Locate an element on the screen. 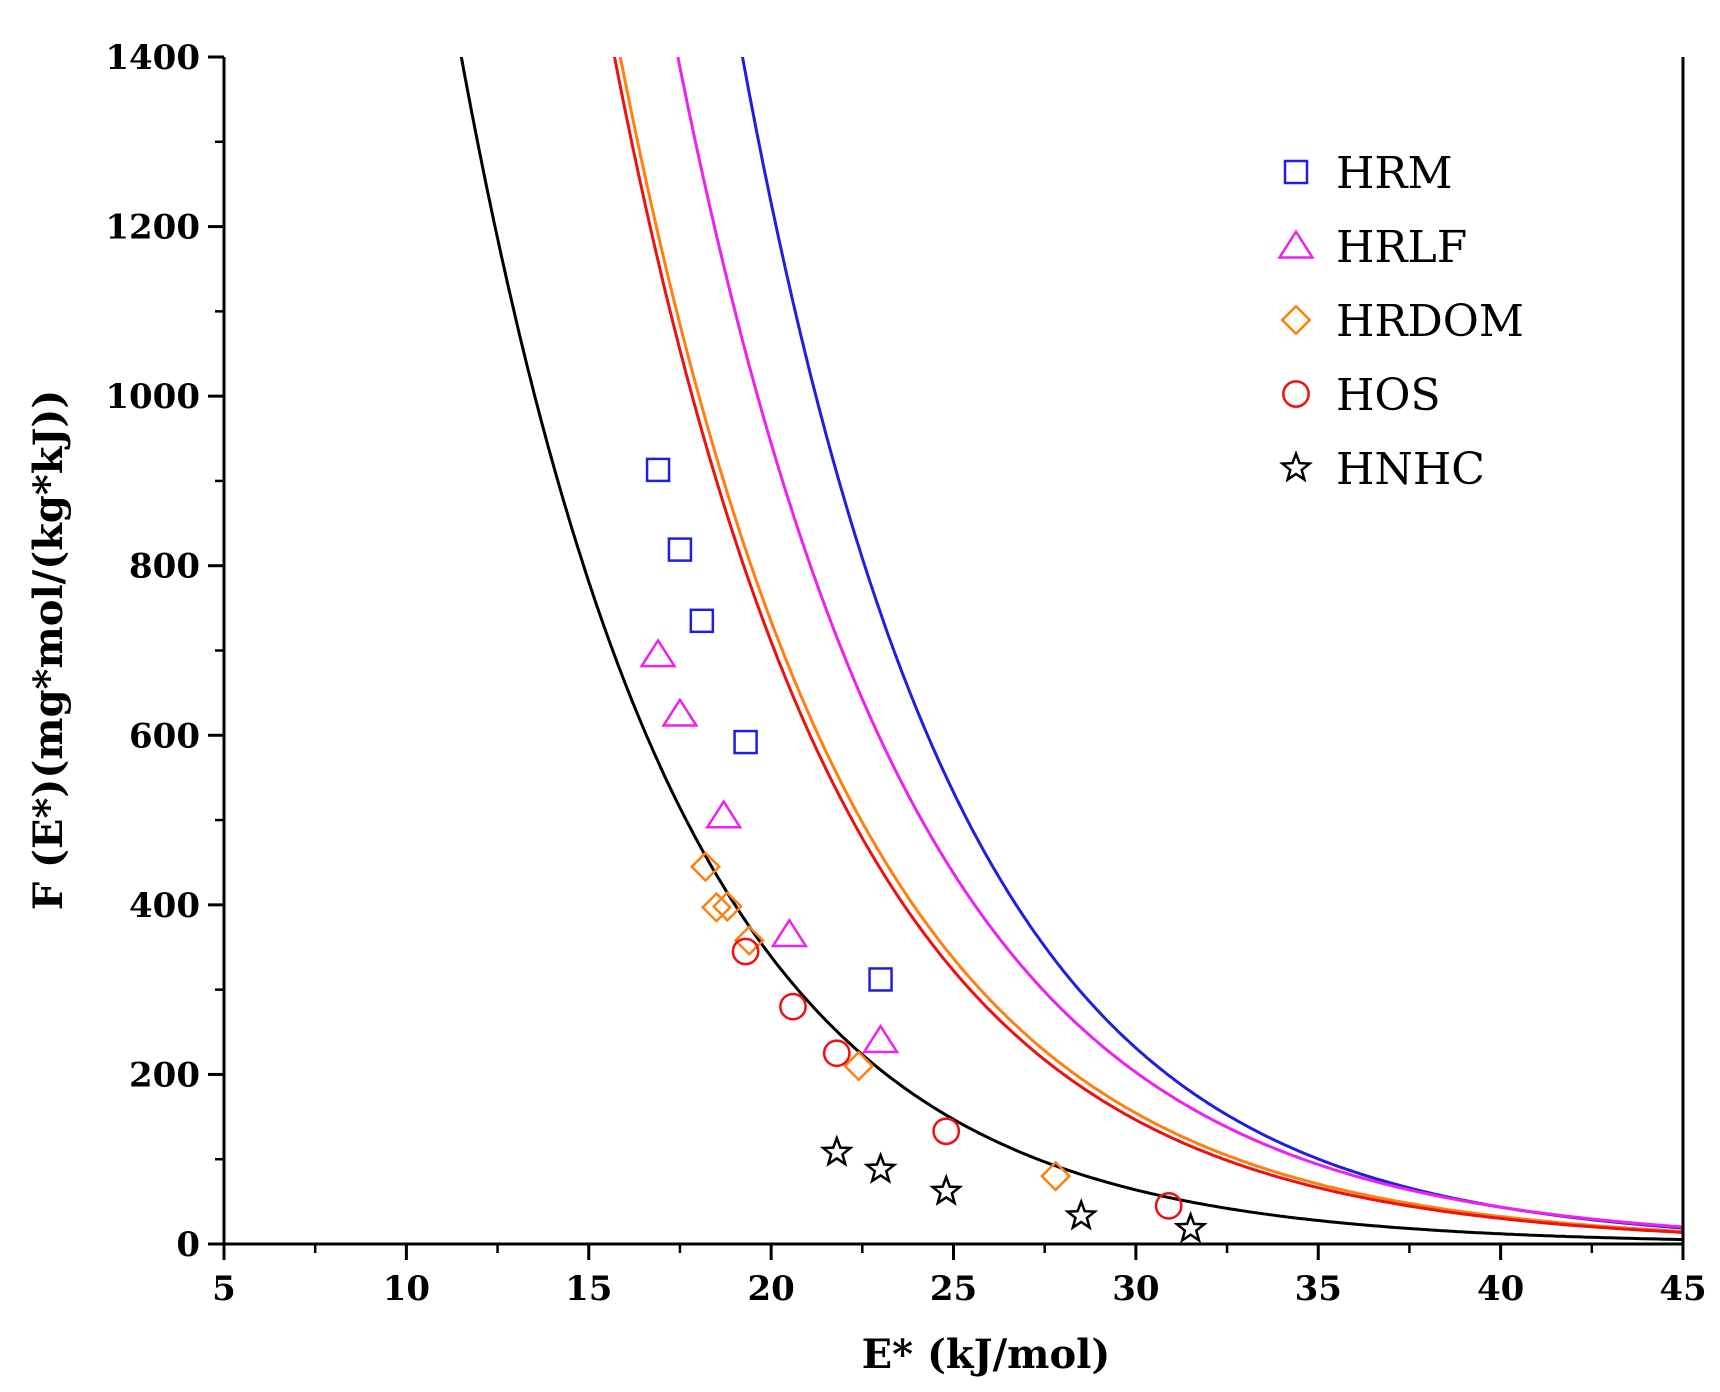  legend-marker-hrm is located at coordinates (1296, 172).